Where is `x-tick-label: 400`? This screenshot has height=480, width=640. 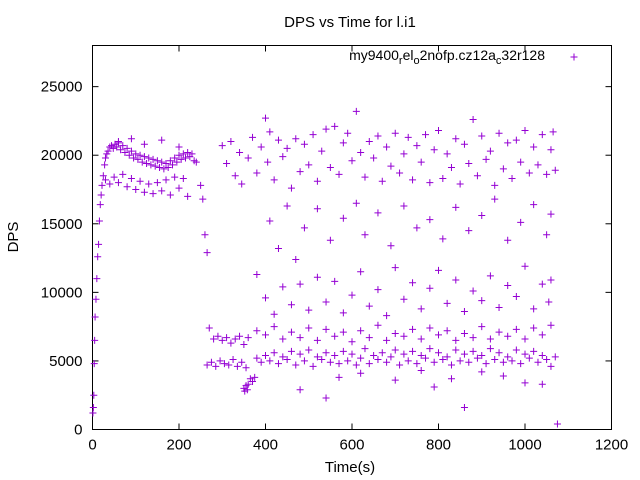 x-tick-label: 400 is located at coordinates (265, 445).